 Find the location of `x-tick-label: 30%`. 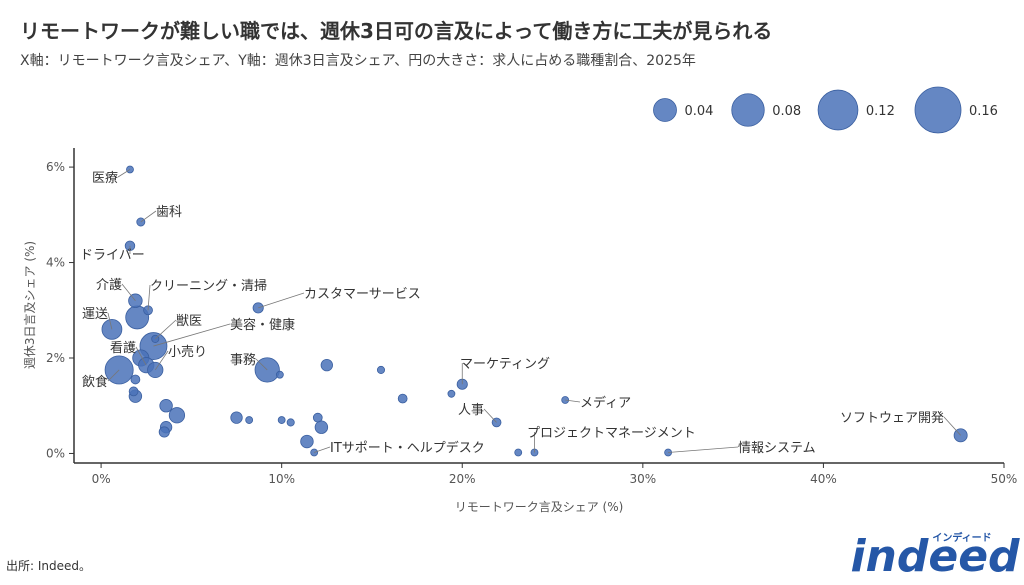

x-tick-label: 30% is located at coordinates (642, 479).